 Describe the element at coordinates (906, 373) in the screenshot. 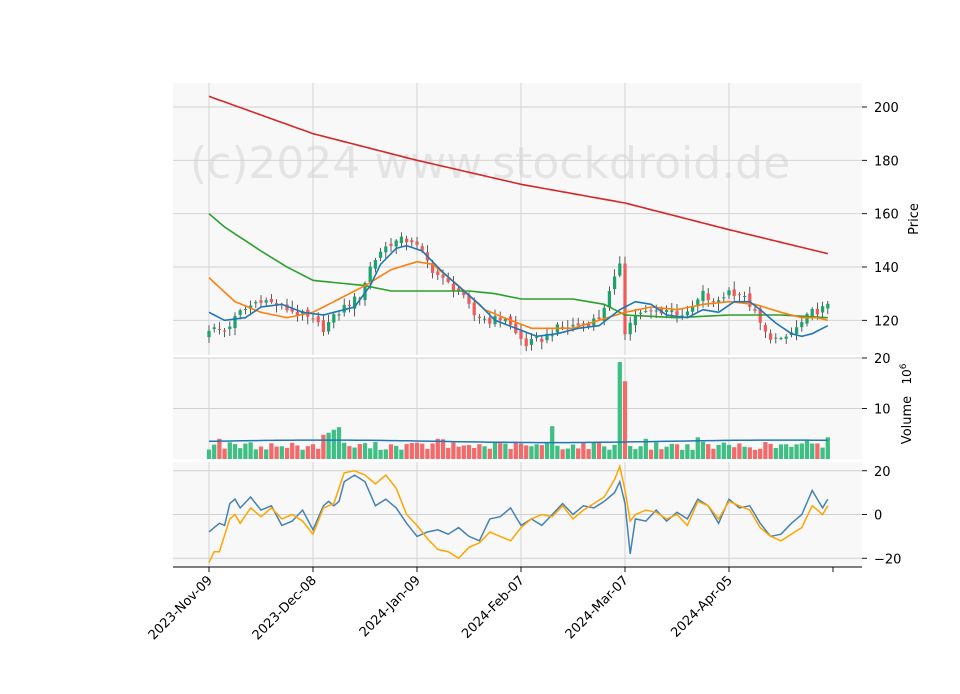

I see `volume-unit-label: 106` at that location.